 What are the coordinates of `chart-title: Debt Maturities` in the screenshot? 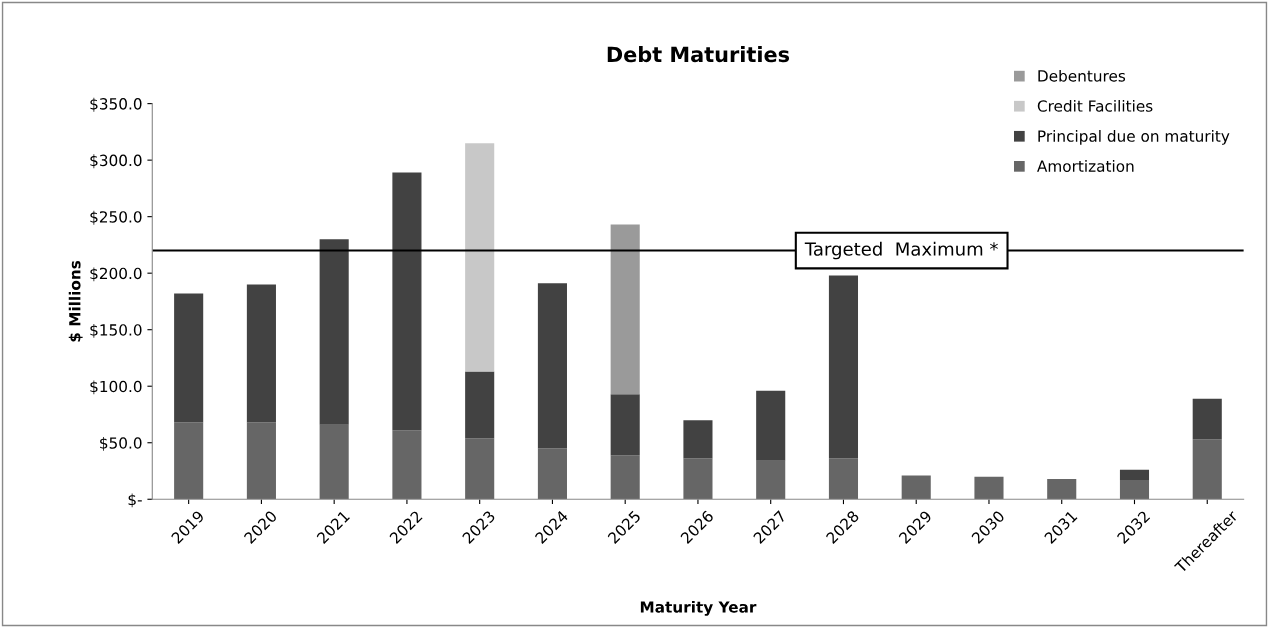 It's located at (698, 54).